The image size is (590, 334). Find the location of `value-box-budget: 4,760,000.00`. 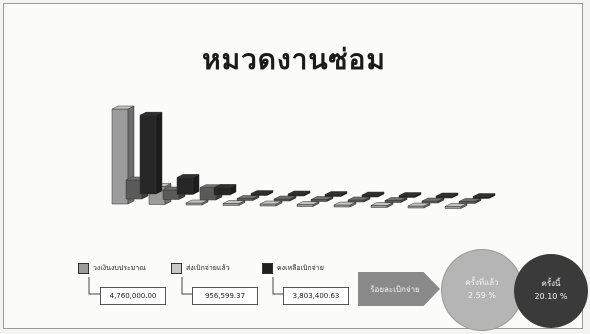

value-box-budget: 4,760,000.00 is located at coordinates (133, 296).